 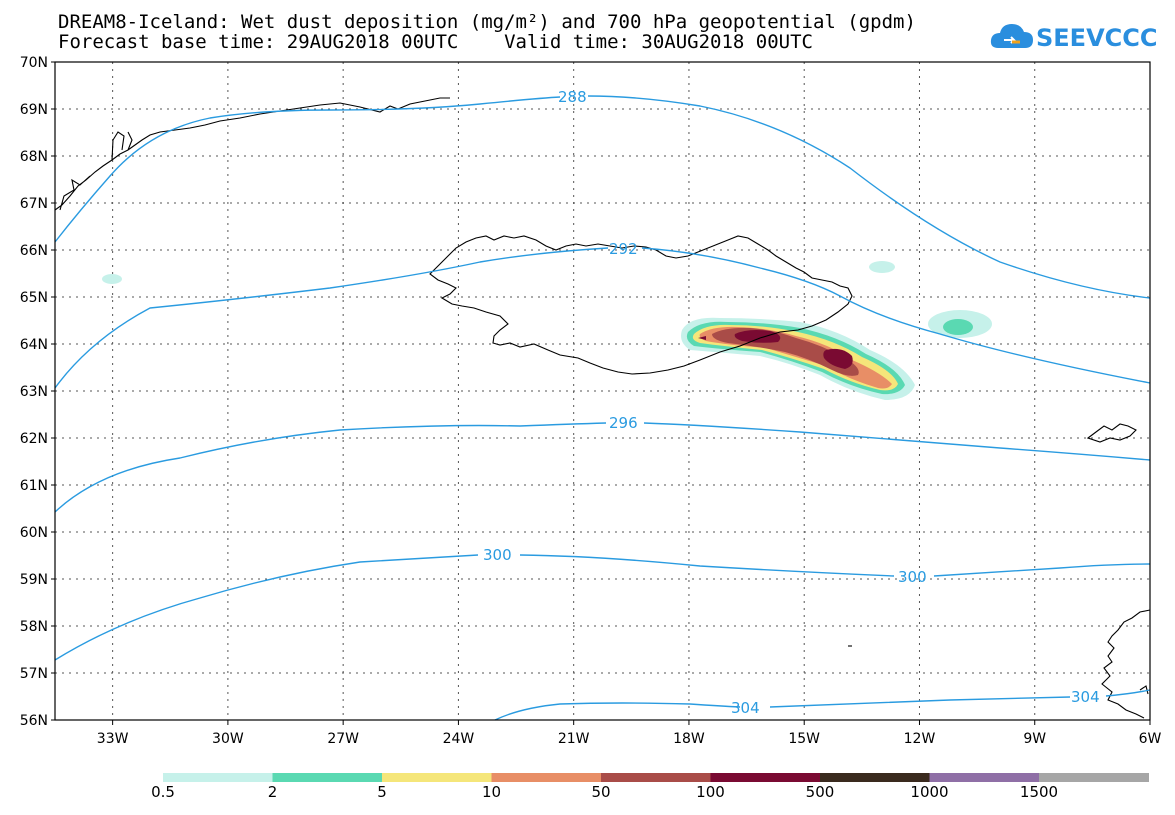 I want to click on lat-tick-label: 61N, so click(x=34, y=486).